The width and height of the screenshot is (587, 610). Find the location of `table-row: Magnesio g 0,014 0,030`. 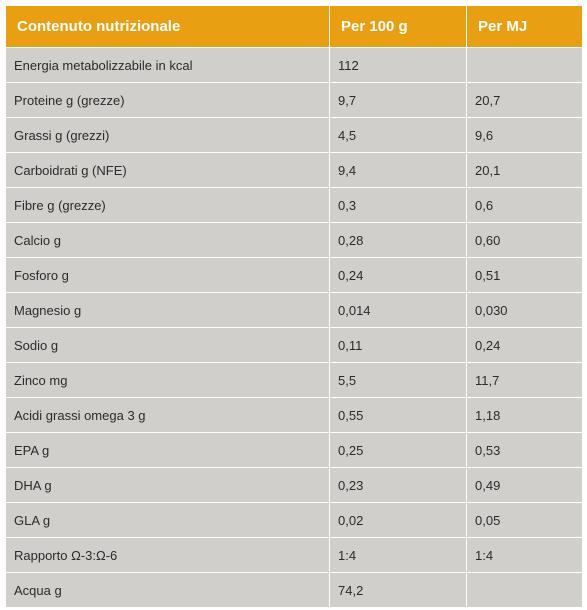

table-row: Magnesio g 0,014 0,030 is located at coordinates (294, 310).